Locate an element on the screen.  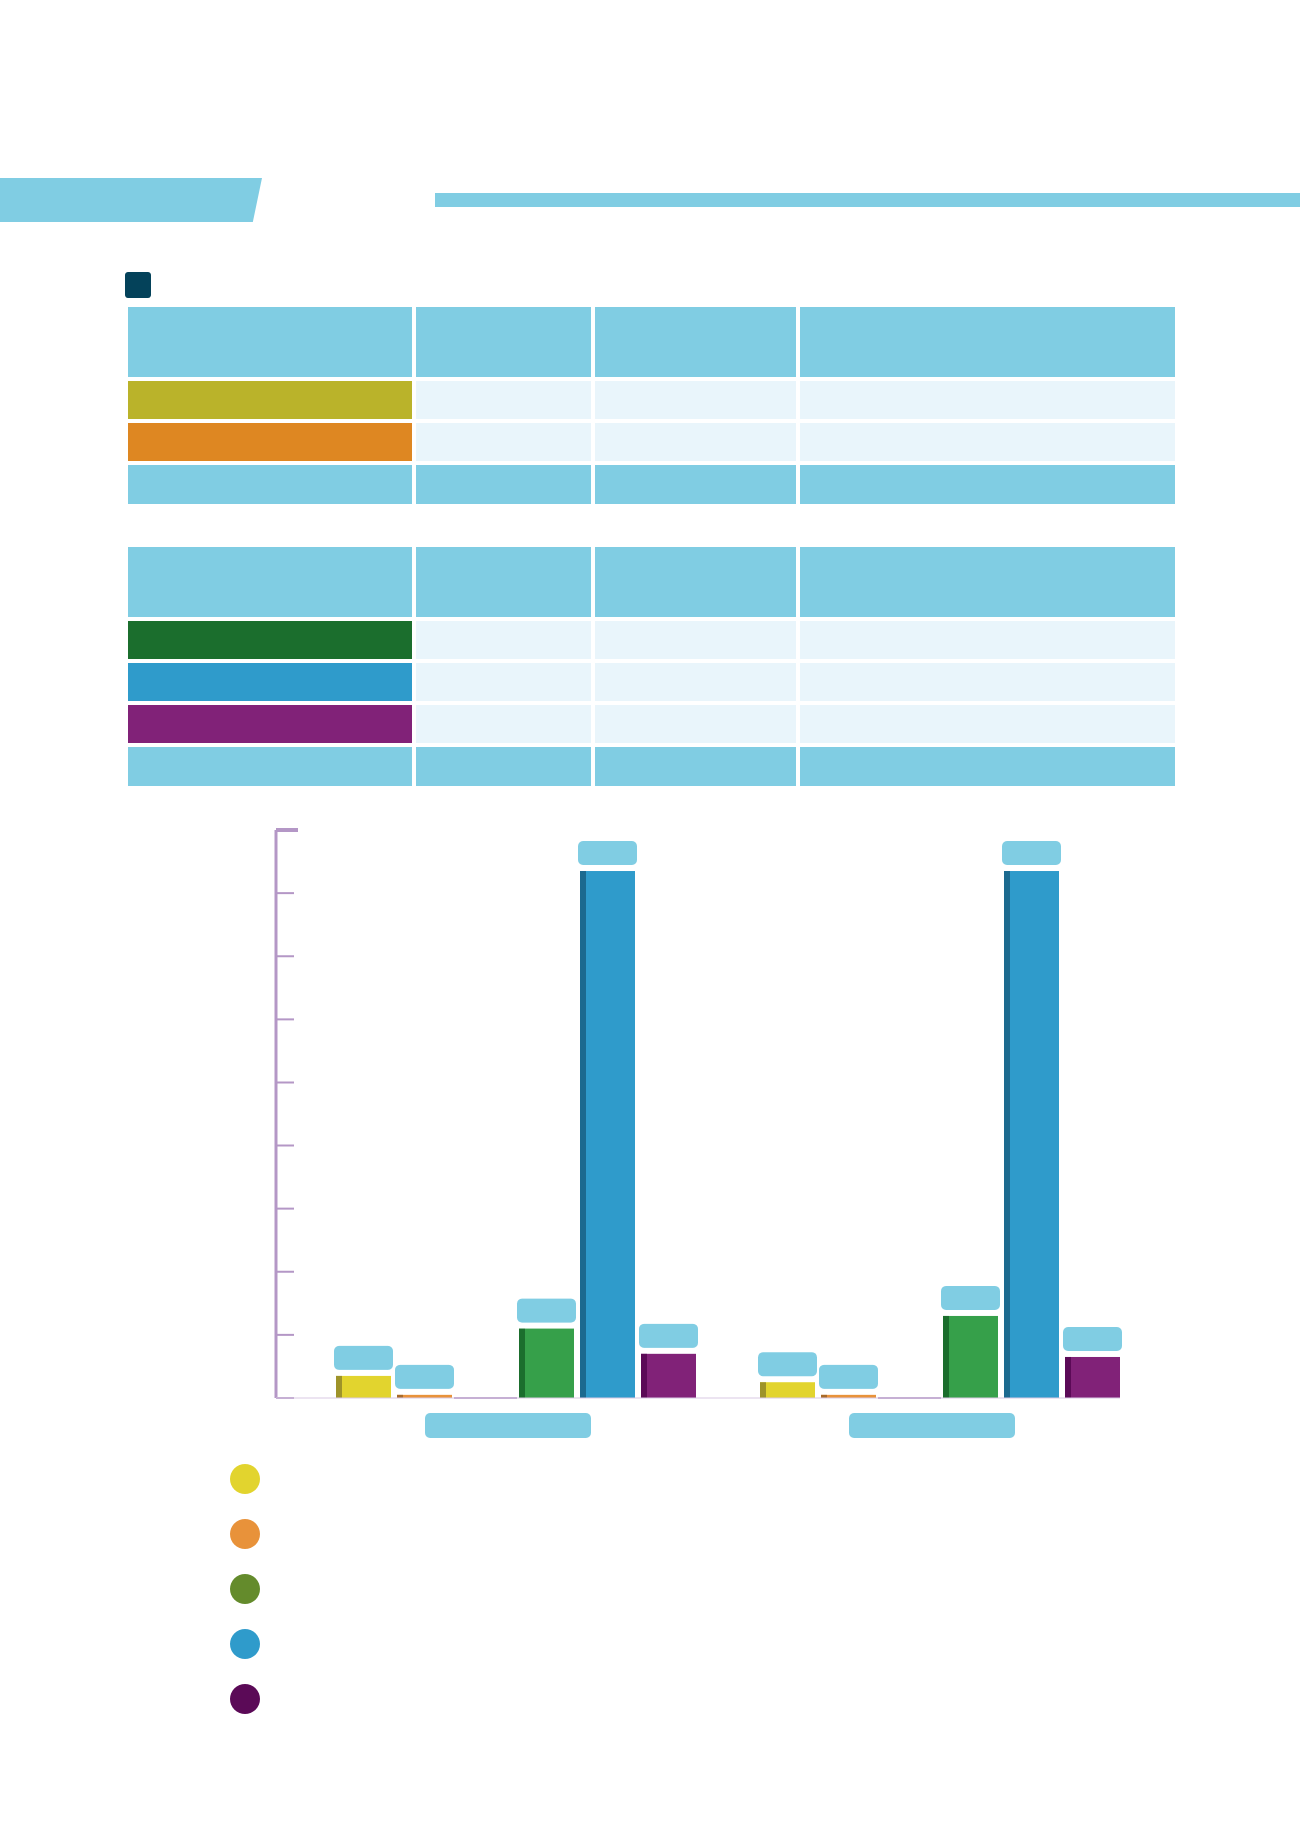
section-marker is located at coordinates (138, 285).